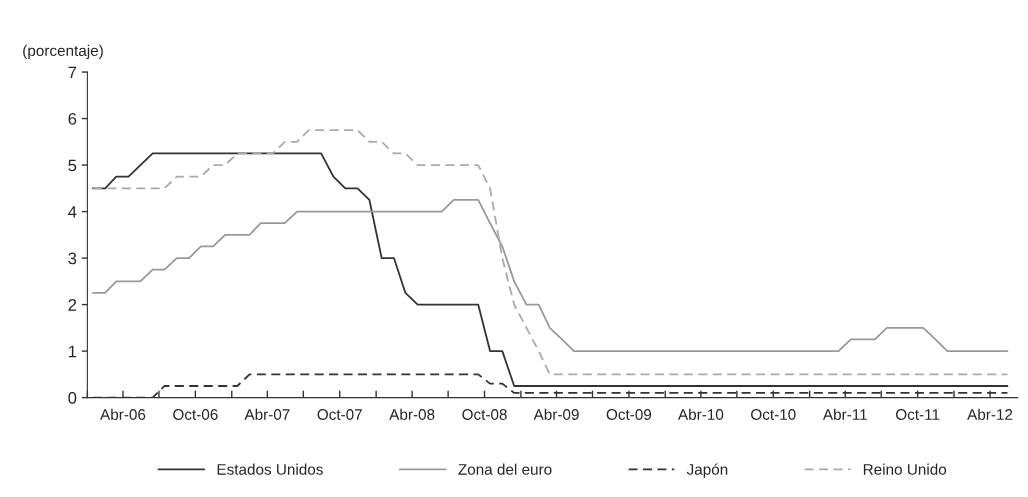  Describe the element at coordinates (72, 258) in the screenshot. I see `y-tick-label: 3` at that location.